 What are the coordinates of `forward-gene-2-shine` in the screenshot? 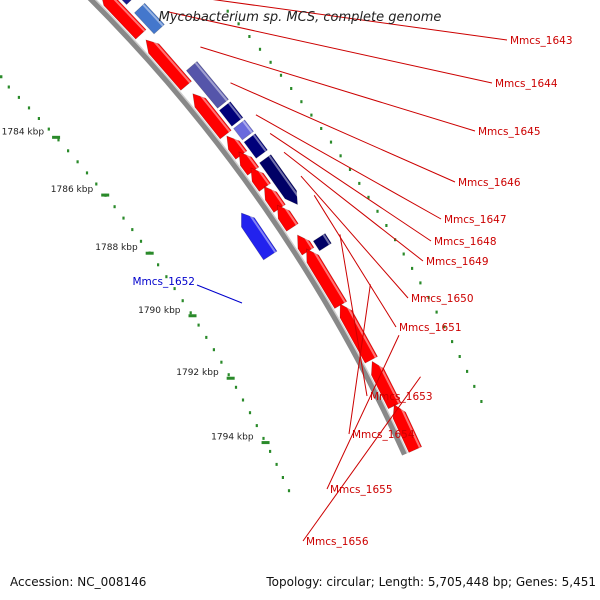 It's located at (172, 62).